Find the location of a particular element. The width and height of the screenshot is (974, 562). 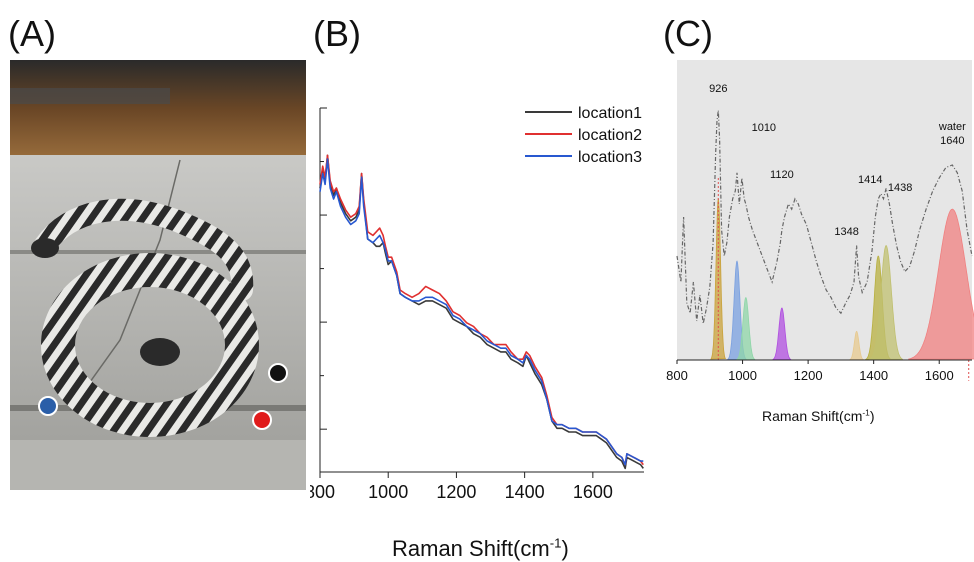

chart-c-x-tick-label: 1000 is located at coordinates (742, 375).